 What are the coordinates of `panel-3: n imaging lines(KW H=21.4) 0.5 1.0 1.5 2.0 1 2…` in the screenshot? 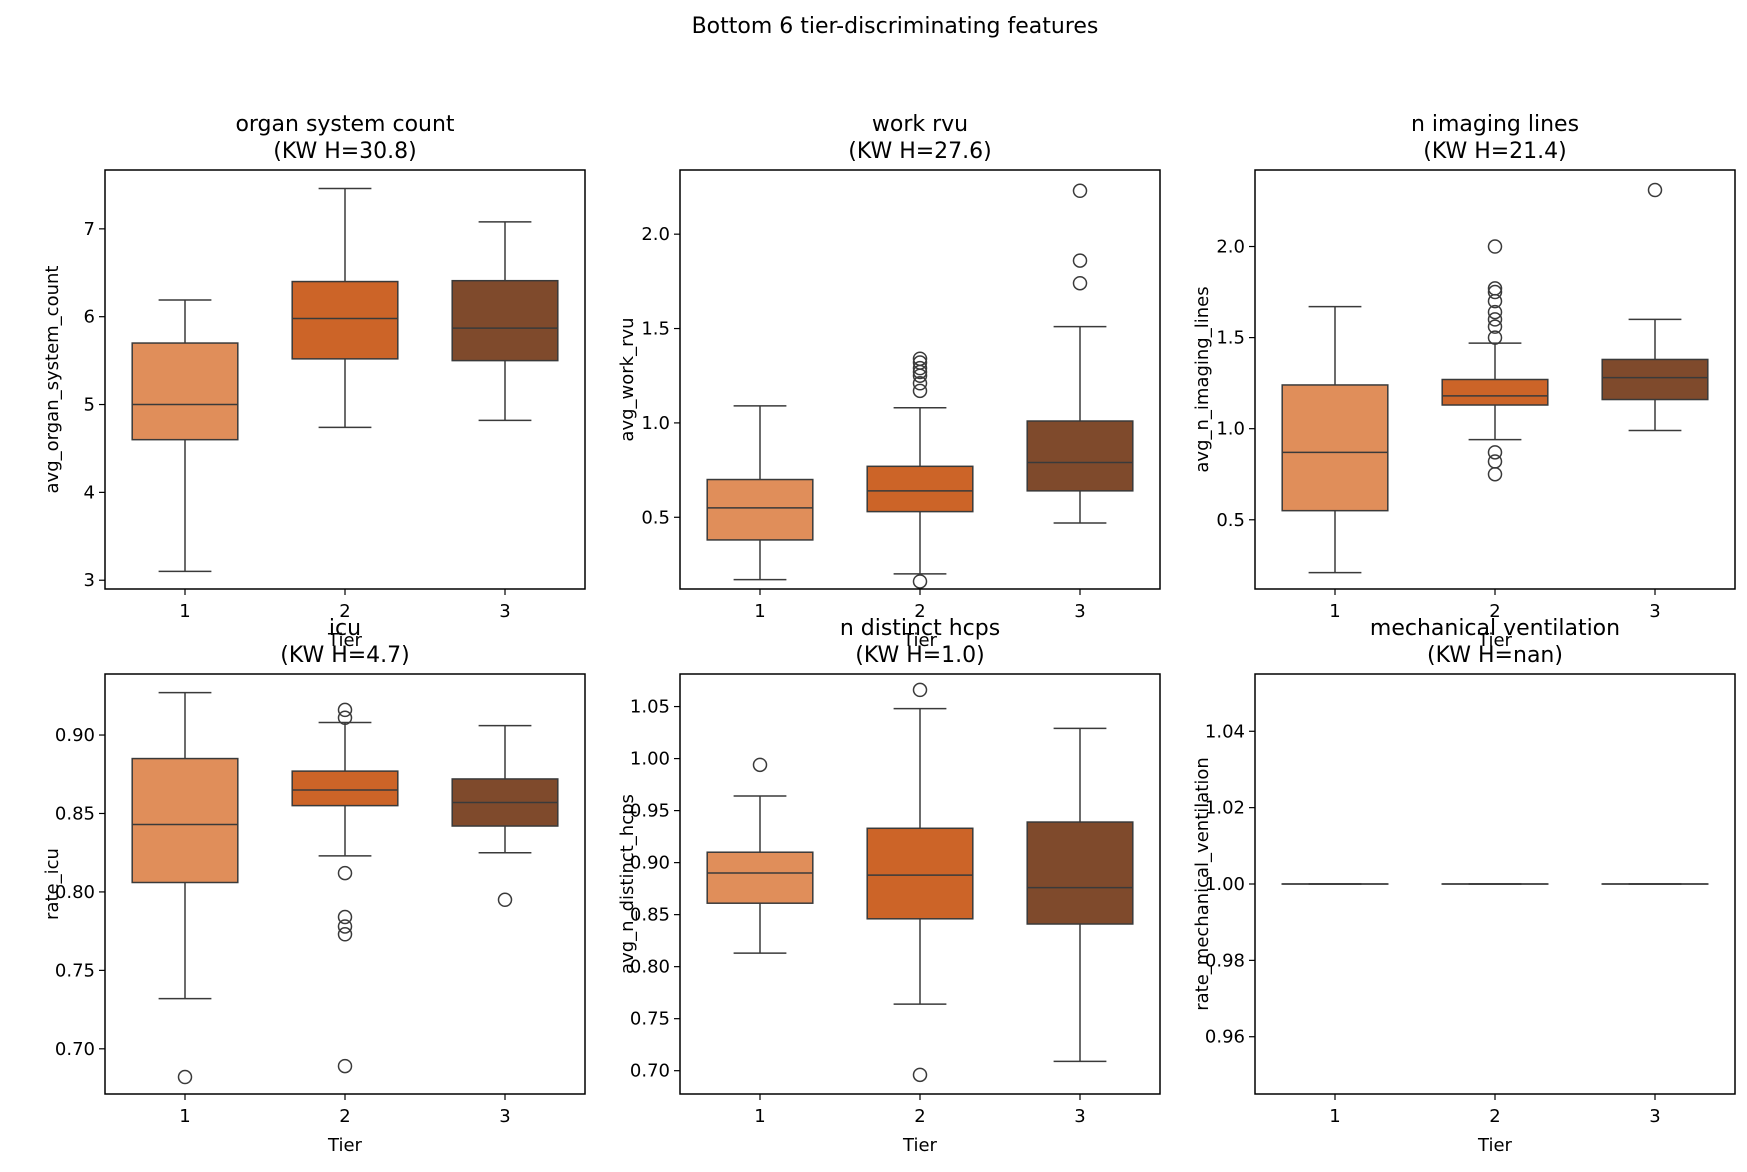 It's located at (1464, 381).